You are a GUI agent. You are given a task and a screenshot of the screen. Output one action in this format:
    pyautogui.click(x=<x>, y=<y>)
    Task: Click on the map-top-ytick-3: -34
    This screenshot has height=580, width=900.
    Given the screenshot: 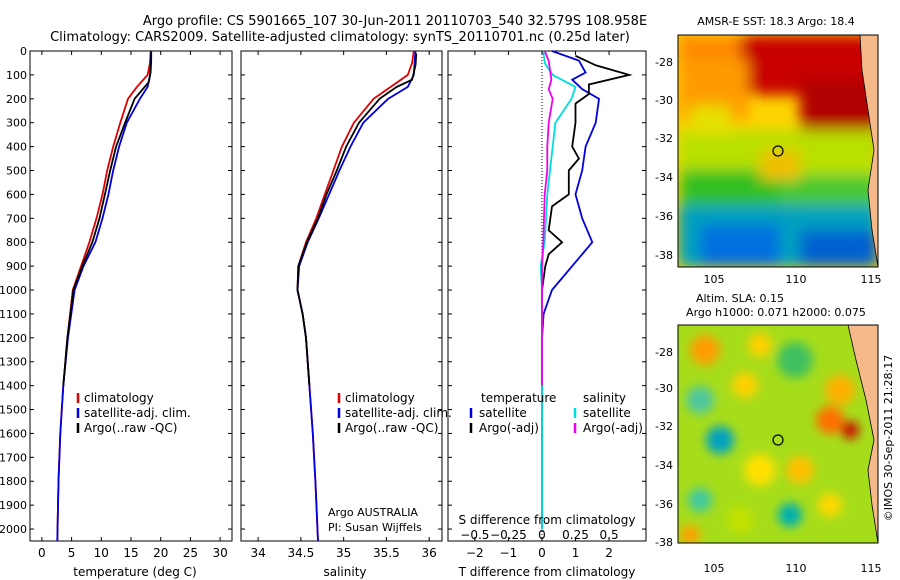 What is the action you would take?
    pyautogui.click(x=664, y=177)
    